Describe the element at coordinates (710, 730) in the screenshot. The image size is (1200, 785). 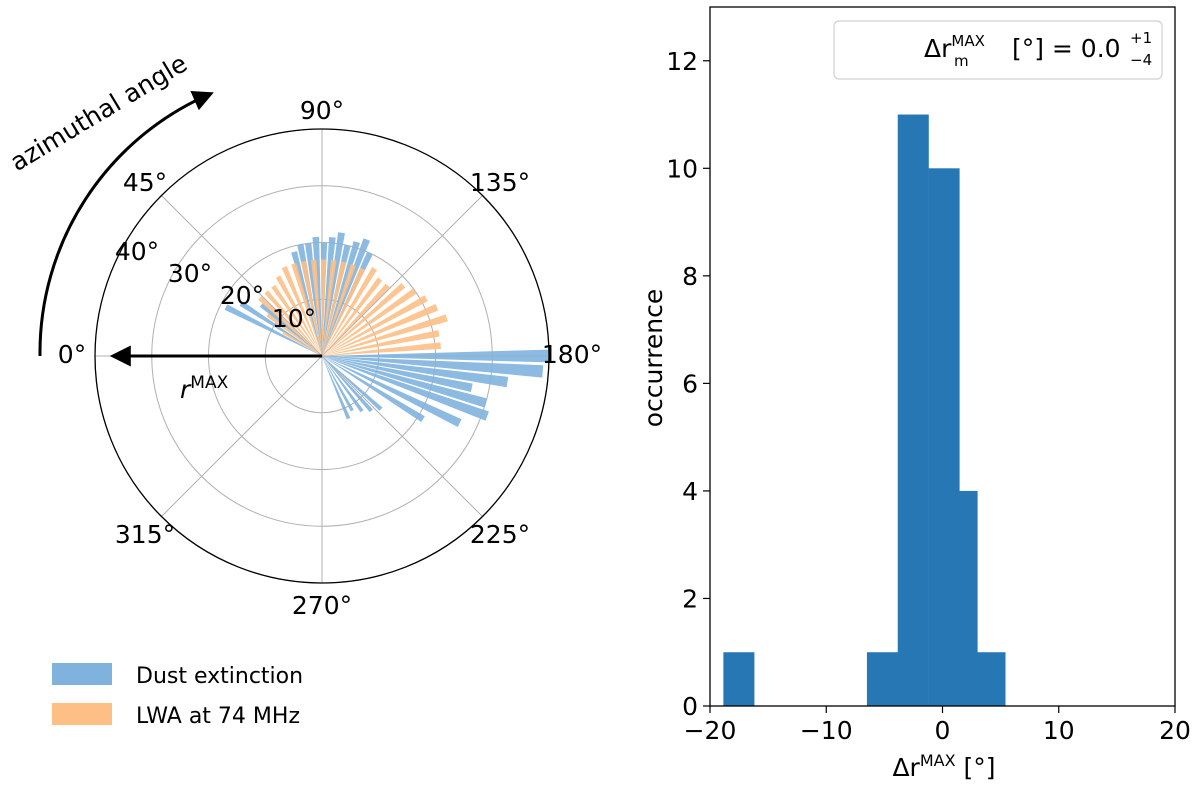
I see `x-tick-label: −20` at that location.